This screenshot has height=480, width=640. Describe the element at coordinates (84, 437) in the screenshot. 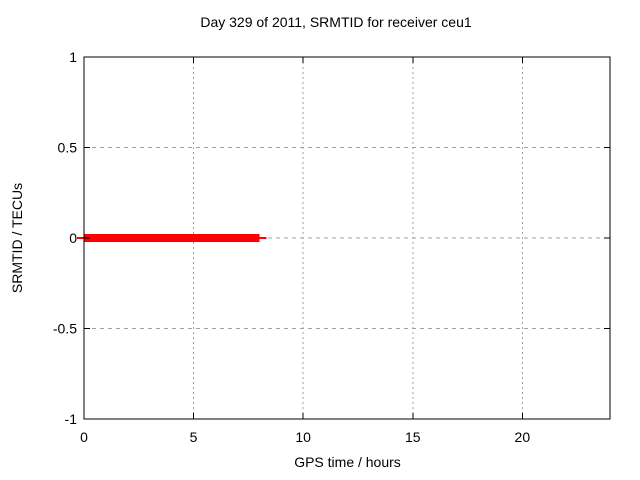

I see `x-tick-label: 0` at that location.